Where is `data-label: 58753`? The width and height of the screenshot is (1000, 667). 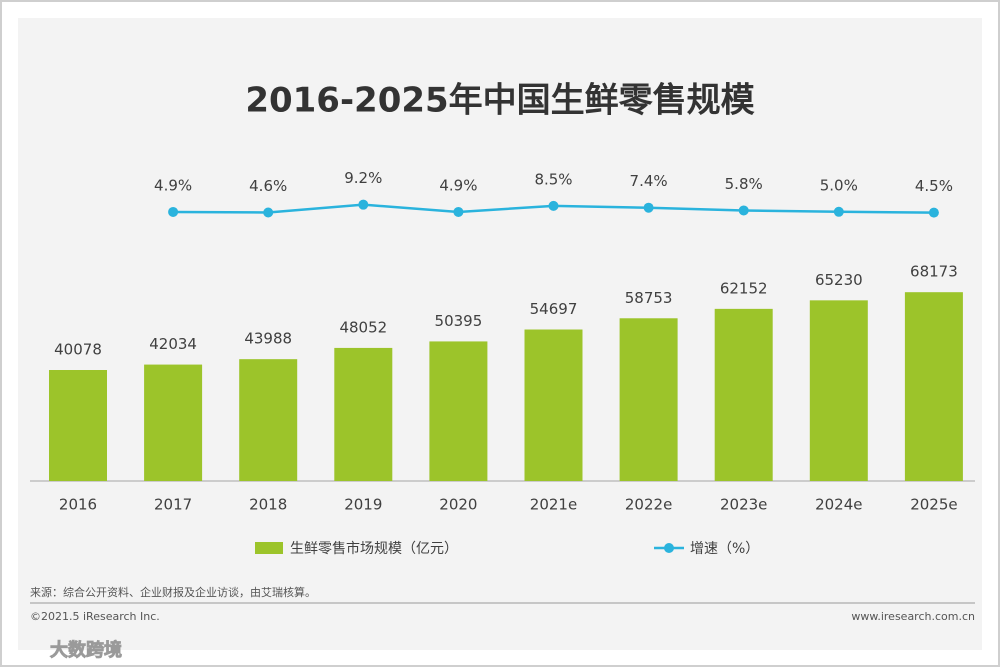 data-label: 58753 is located at coordinates (649, 298).